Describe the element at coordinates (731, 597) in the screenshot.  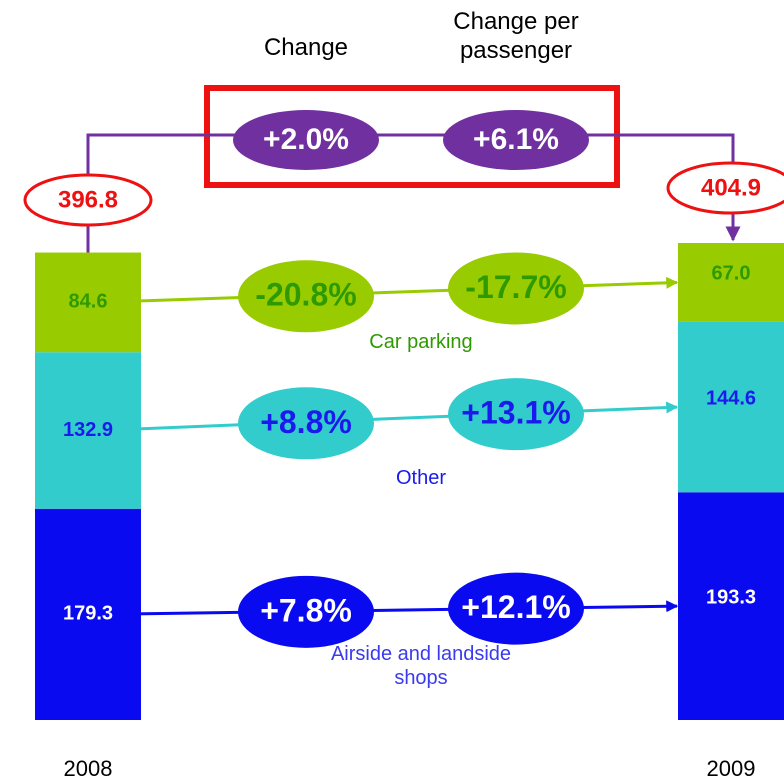
I see `value-label: 193.3` at that location.